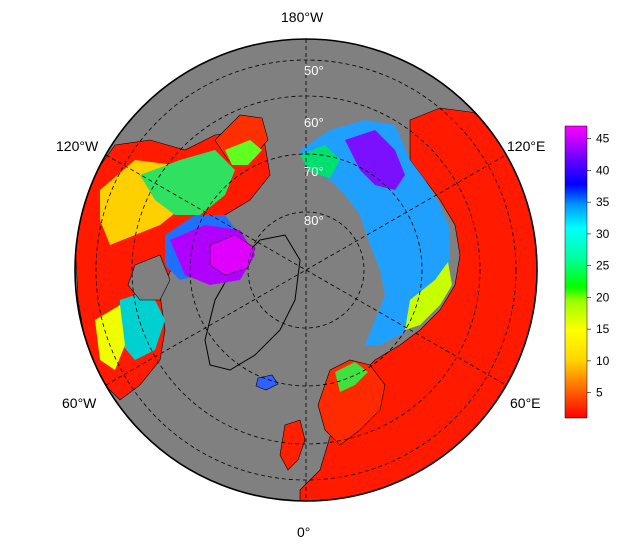  I want to click on land-siberia-purple, so click(375, 160).